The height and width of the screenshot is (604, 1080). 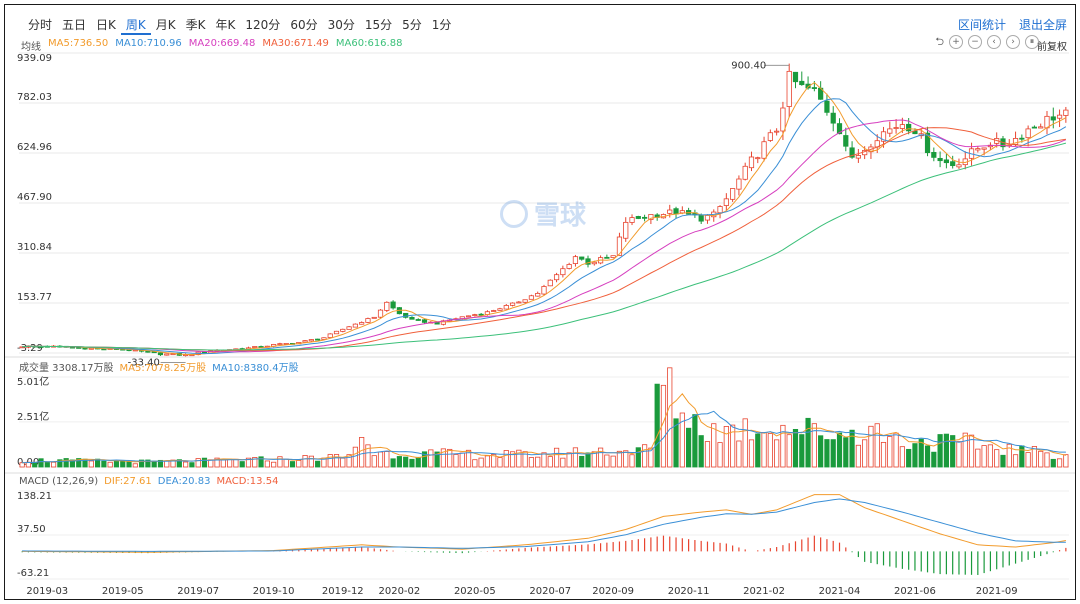 What do you see at coordinates (939, 41) in the screenshot?
I see `undo-icon: ⮌` at bounding box center [939, 41].